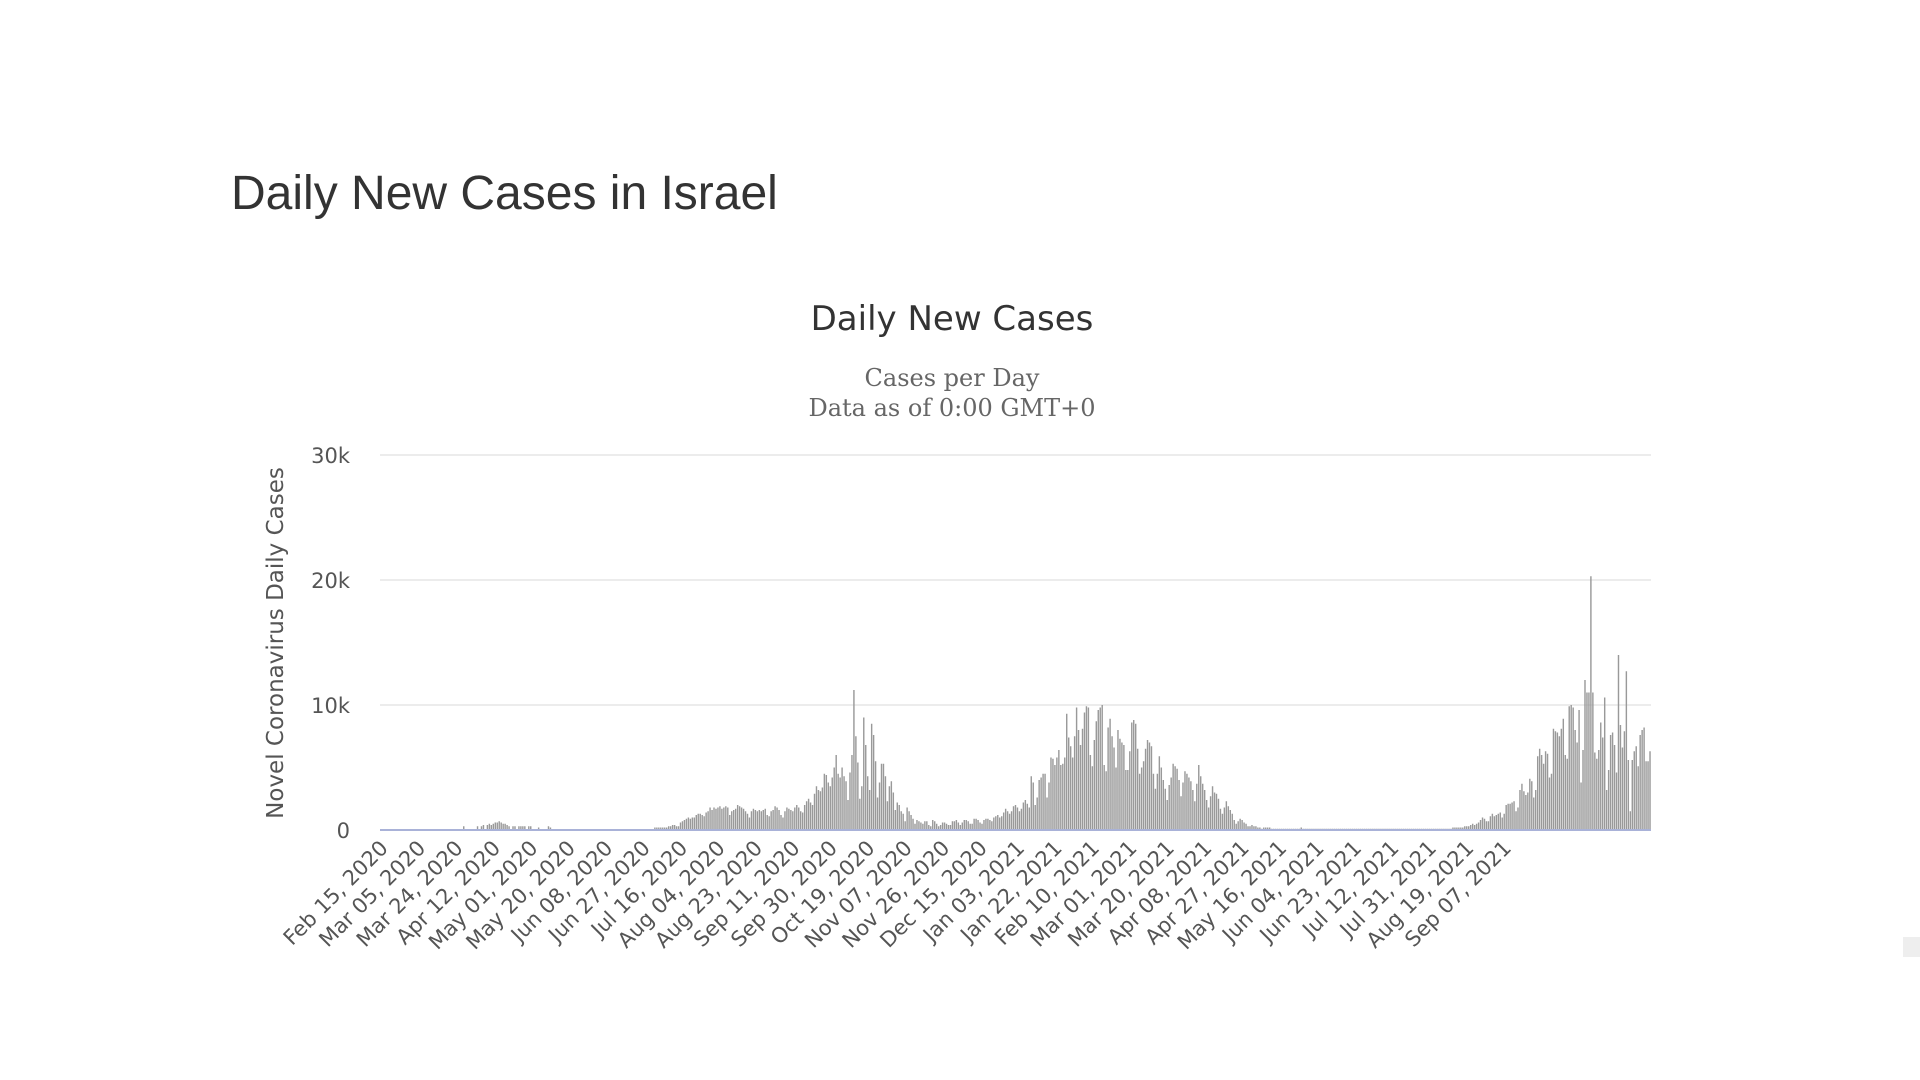 The image size is (1920, 1080). What do you see at coordinates (331, 581) in the screenshot?
I see `y-tick-label: 20k` at bounding box center [331, 581].